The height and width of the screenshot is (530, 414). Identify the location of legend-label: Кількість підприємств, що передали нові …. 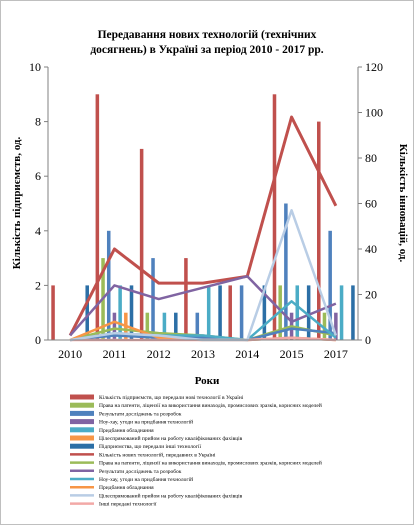
(171, 398).